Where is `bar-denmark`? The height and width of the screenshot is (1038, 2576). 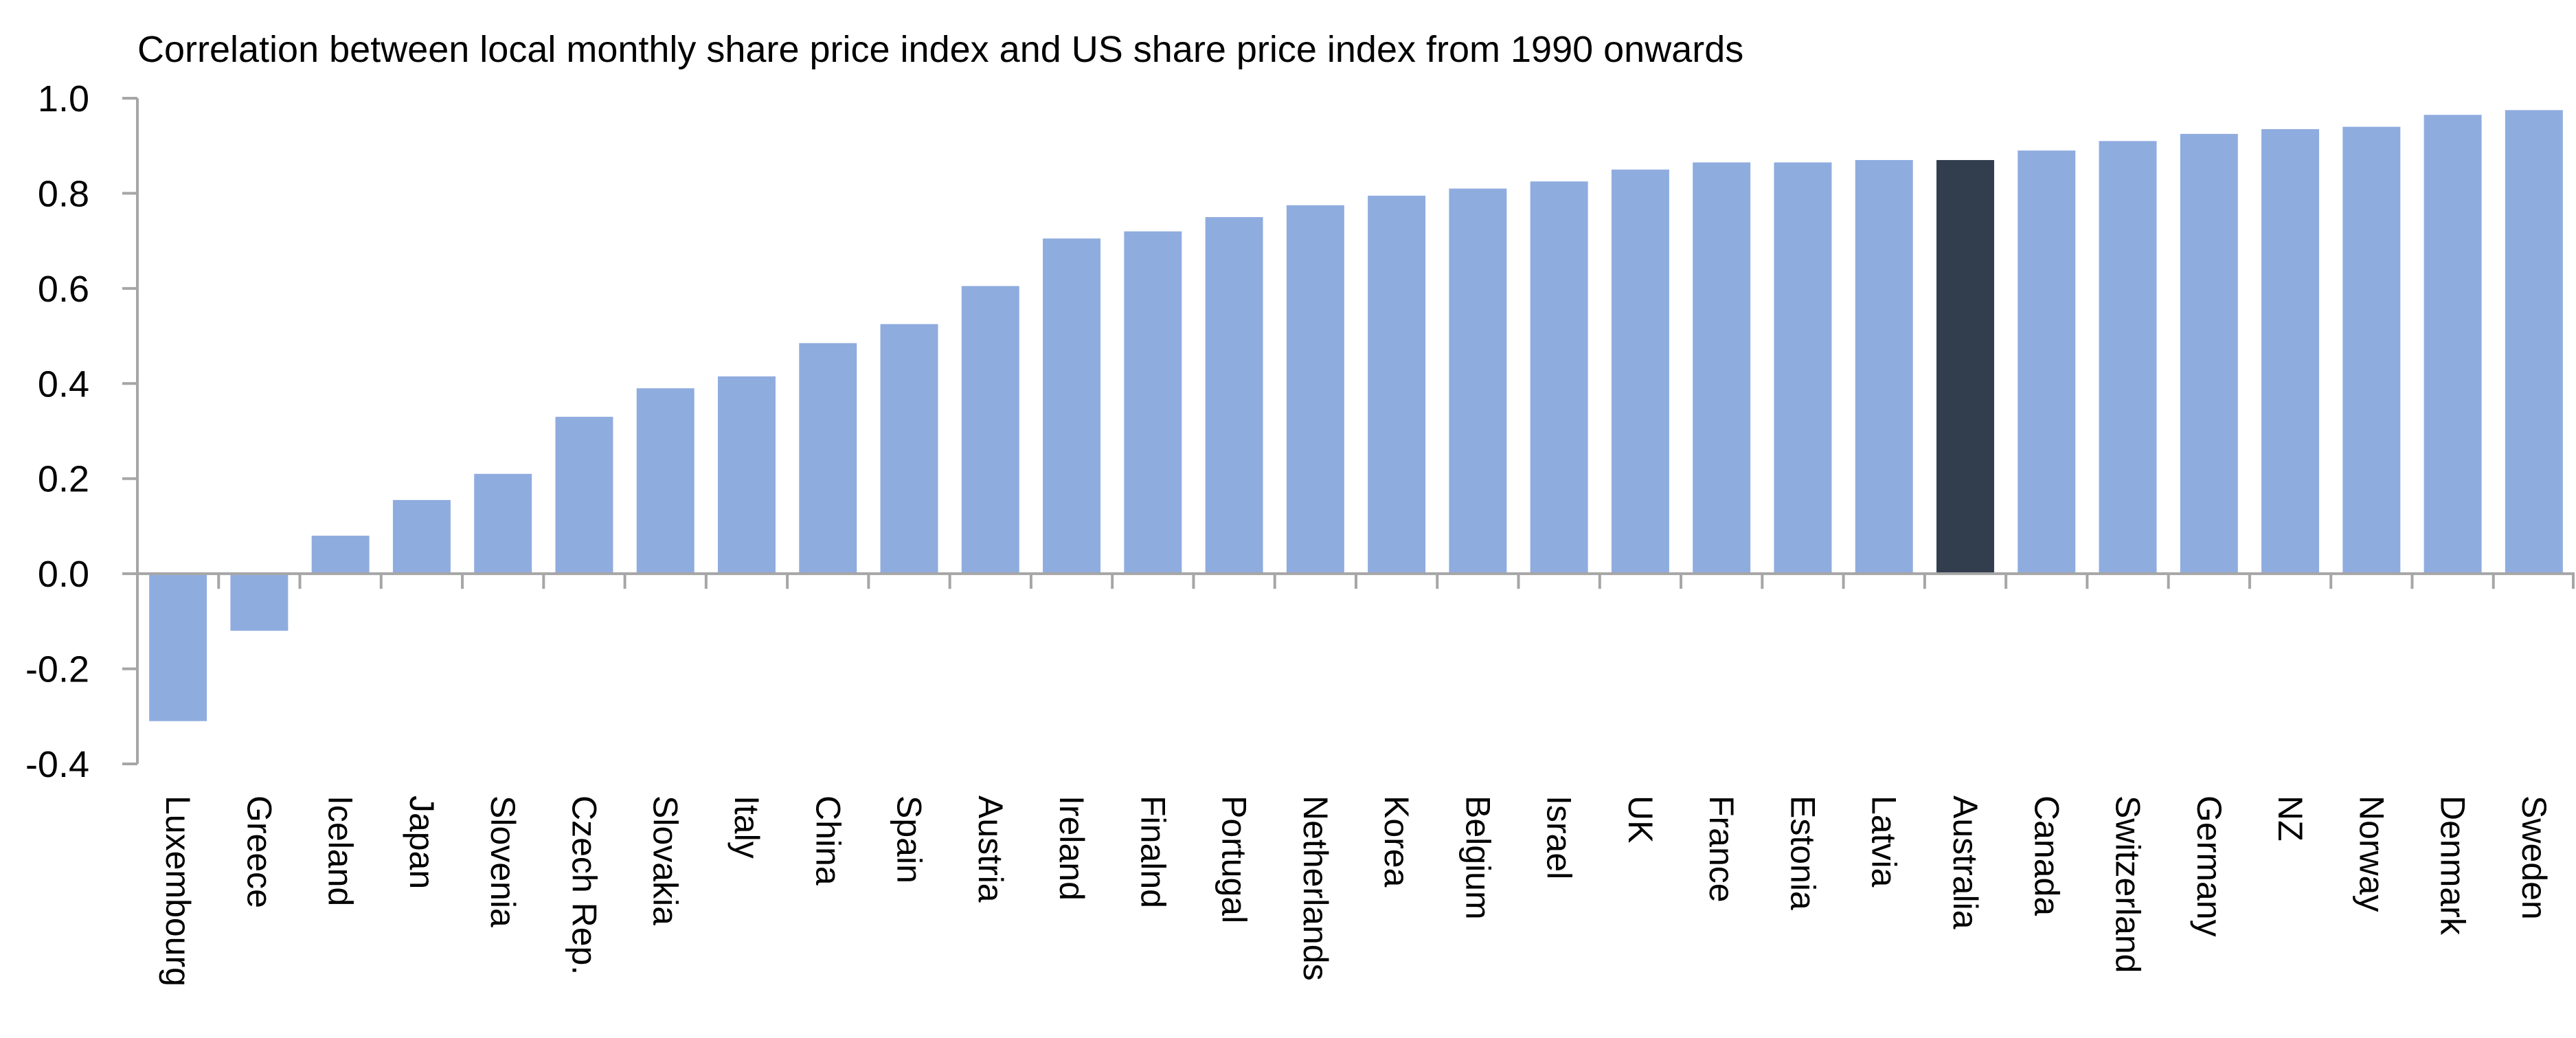
bar-denmark is located at coordinates (2453, 344).